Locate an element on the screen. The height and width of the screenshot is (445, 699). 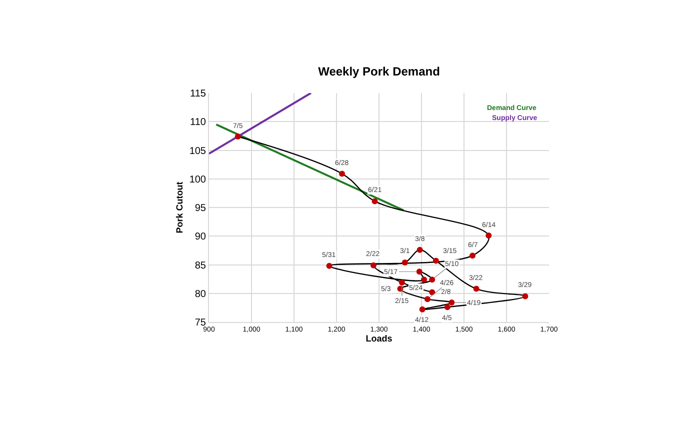
y-tick-label: 90 is located at coordinates (200, 237).